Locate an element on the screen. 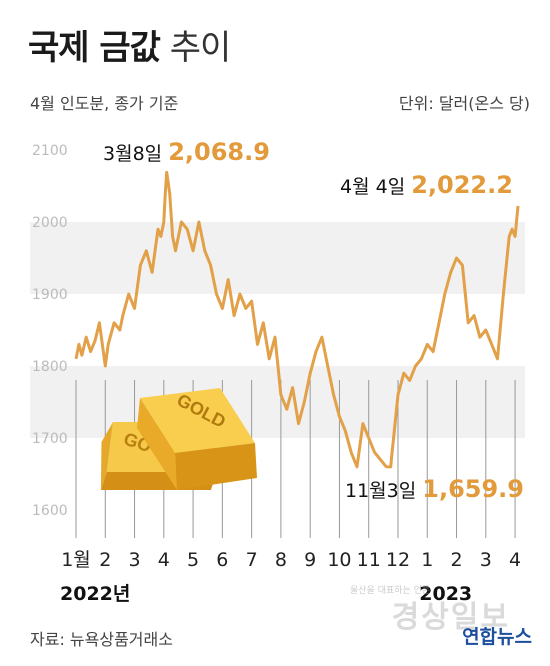  title-light: 추이 is located at coordinates (200, 48).